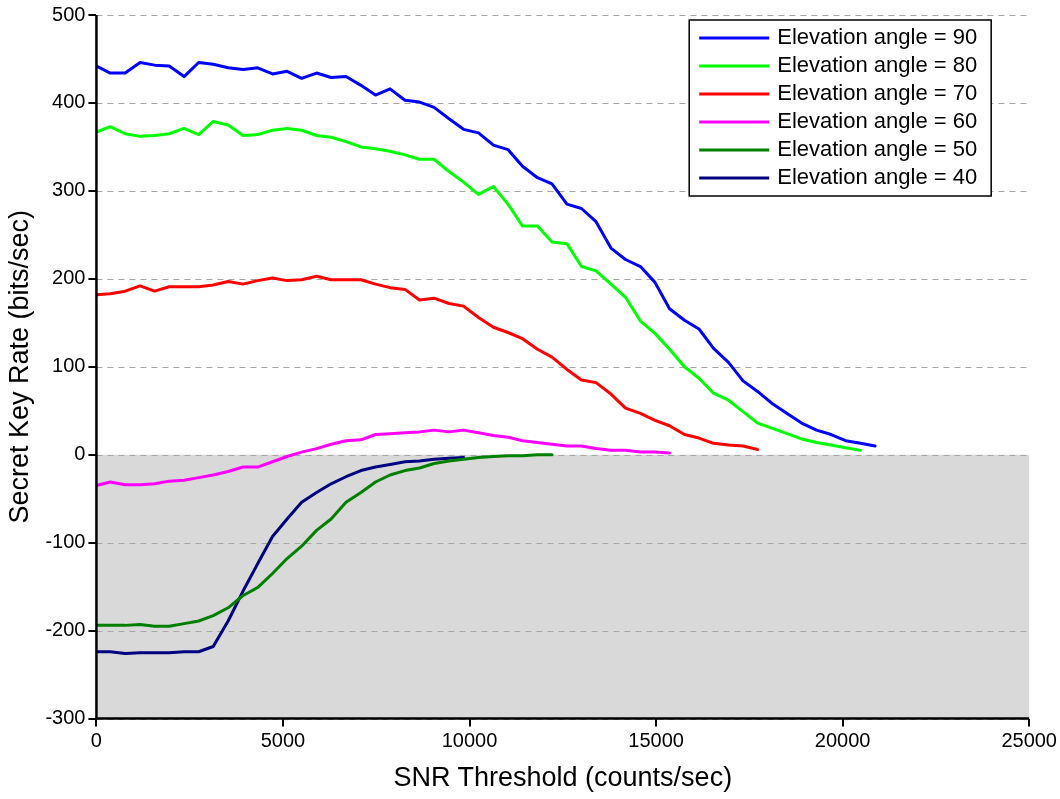 This screenshot has width=1060, height=799. What do you see at coordinates (877, 121) in the screenshot?
I see `legend-label: Elevation angle = 60` at bounding box center [877, 121].